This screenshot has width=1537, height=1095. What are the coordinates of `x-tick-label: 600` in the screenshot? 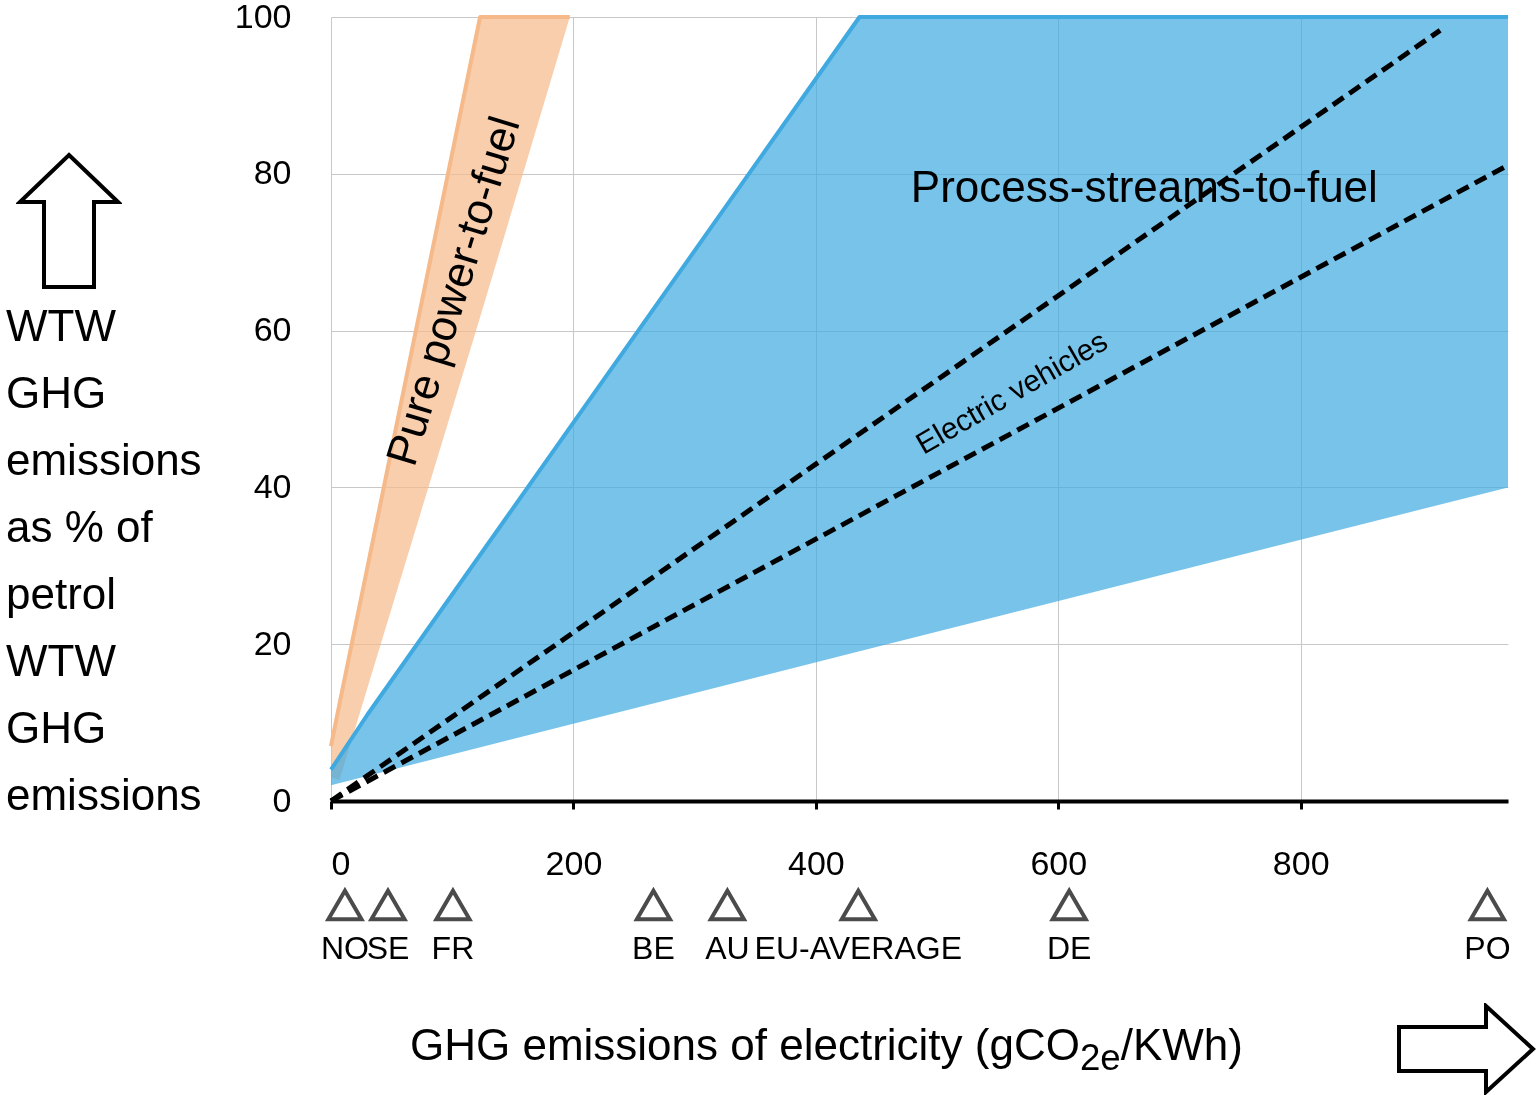 It's located at (1059, 862).